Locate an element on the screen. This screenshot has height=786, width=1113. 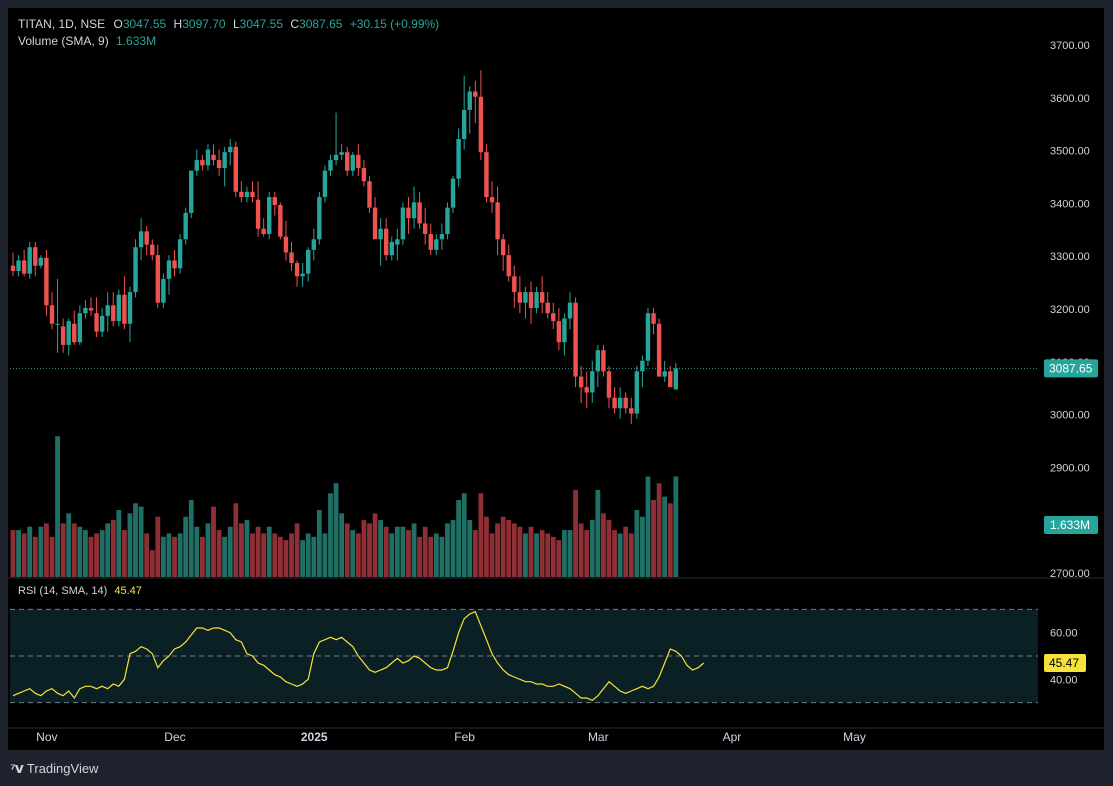
volume-legend-value: 1.633M is located at coordinates (136, 41).